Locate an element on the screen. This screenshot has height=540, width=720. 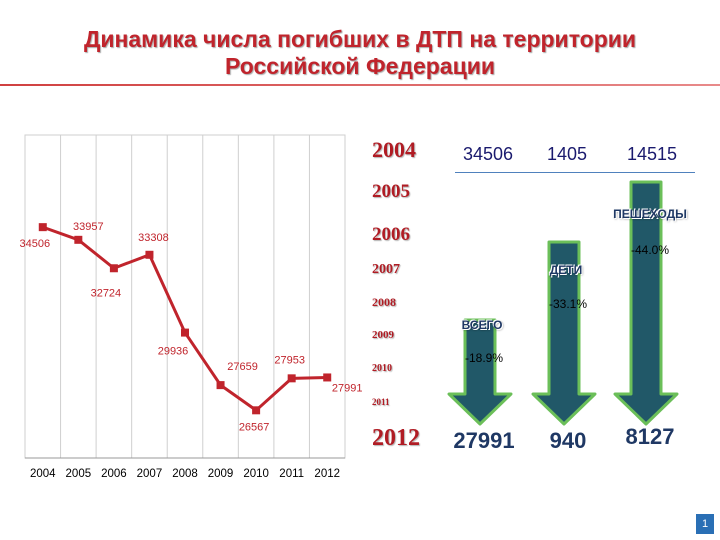
change-percent: -18.9% is located at coordinates (484, 358).